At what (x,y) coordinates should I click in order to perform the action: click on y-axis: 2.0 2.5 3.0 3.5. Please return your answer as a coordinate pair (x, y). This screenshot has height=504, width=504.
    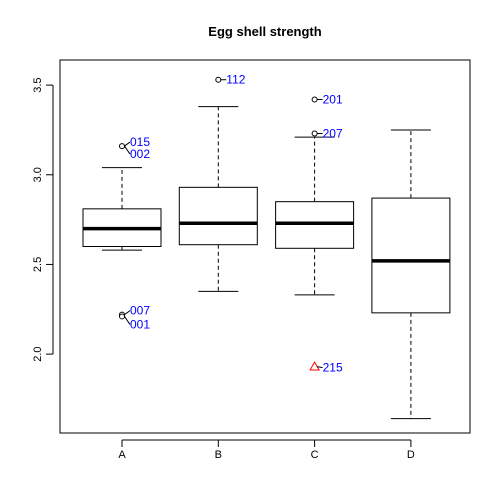
    Looking at the image, I should click on (43, 219).